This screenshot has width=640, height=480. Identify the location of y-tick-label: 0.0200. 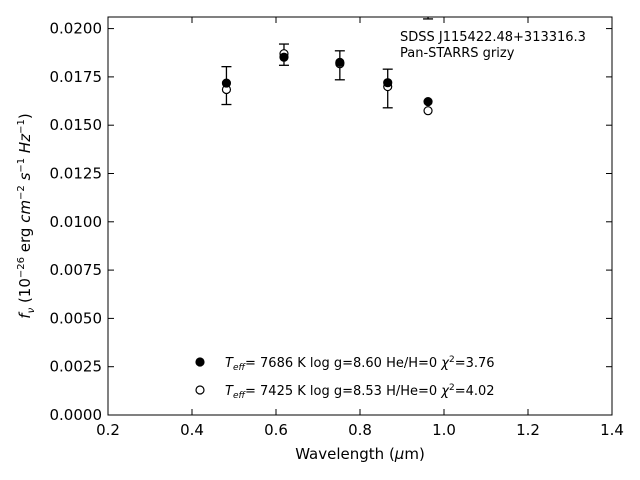
(76, 29).